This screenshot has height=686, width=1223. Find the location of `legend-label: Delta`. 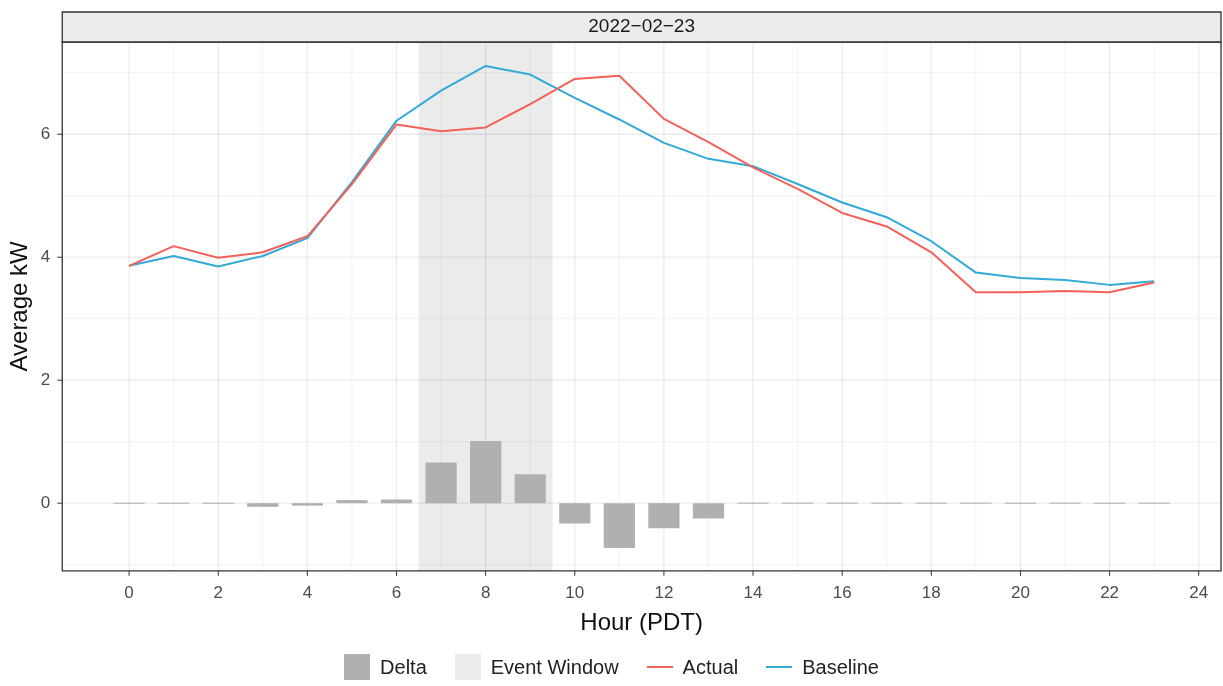

legend-label: Delta is located at coordinates (403, 667).